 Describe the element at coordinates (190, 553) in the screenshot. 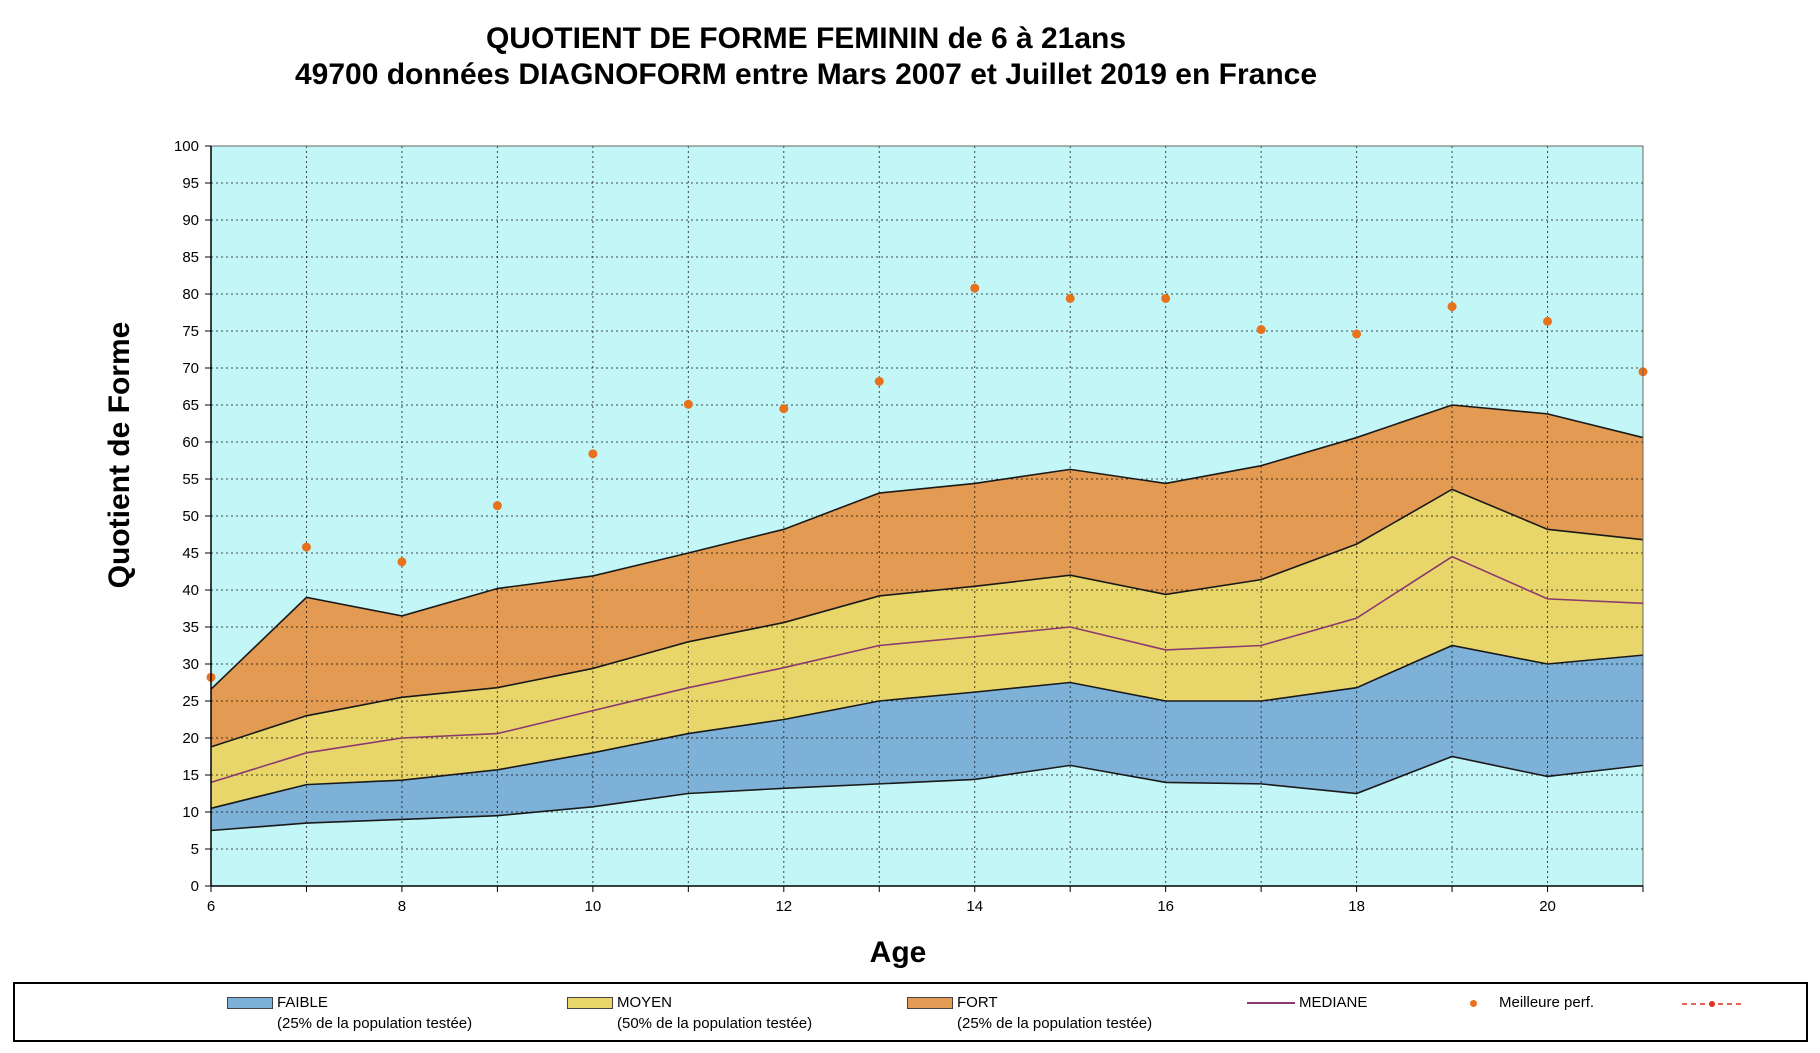

I see `y-tick-label-45: 45` at that location.